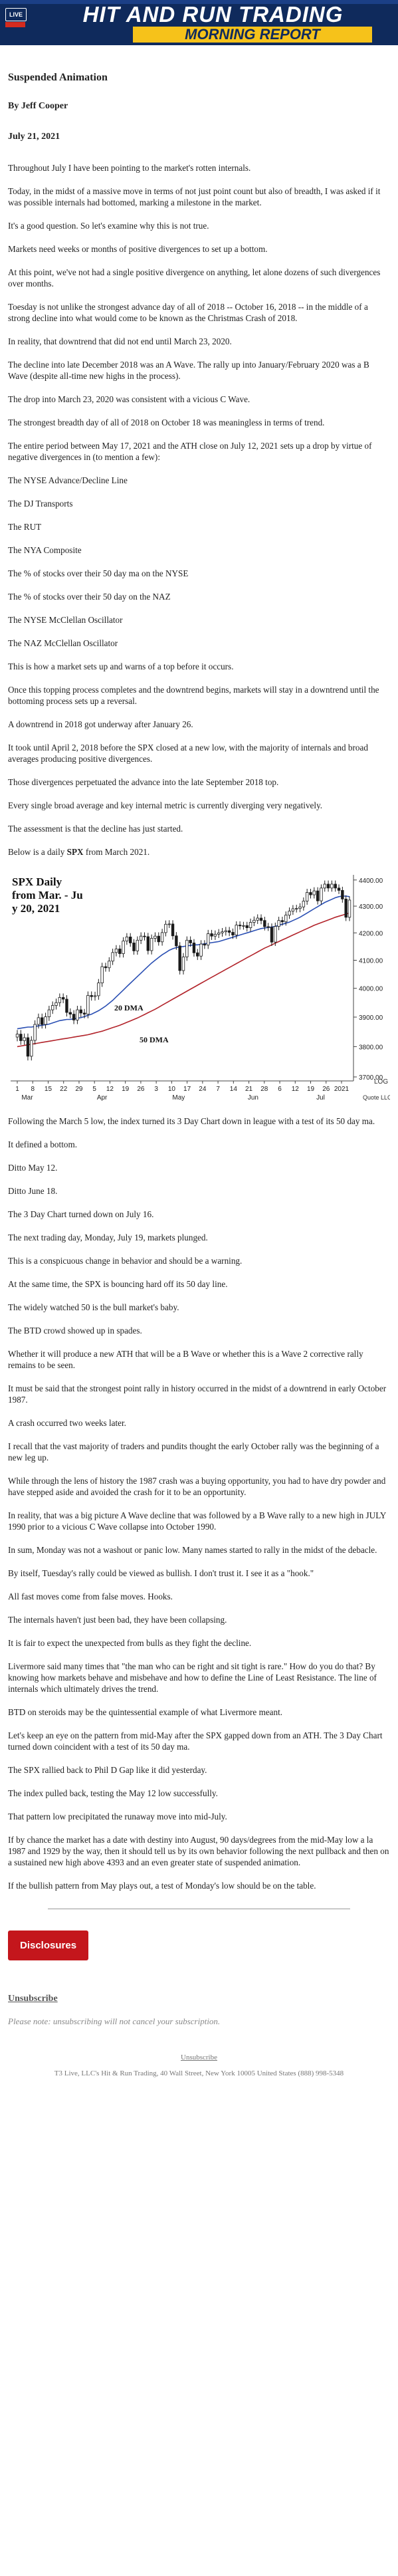 Image resolution: width=398 pixels, height=2576 pixels. Describe the element at coordinates (154, 1039) in the screenshot. I see `annotation-50dma: 50 DMA` at that location.